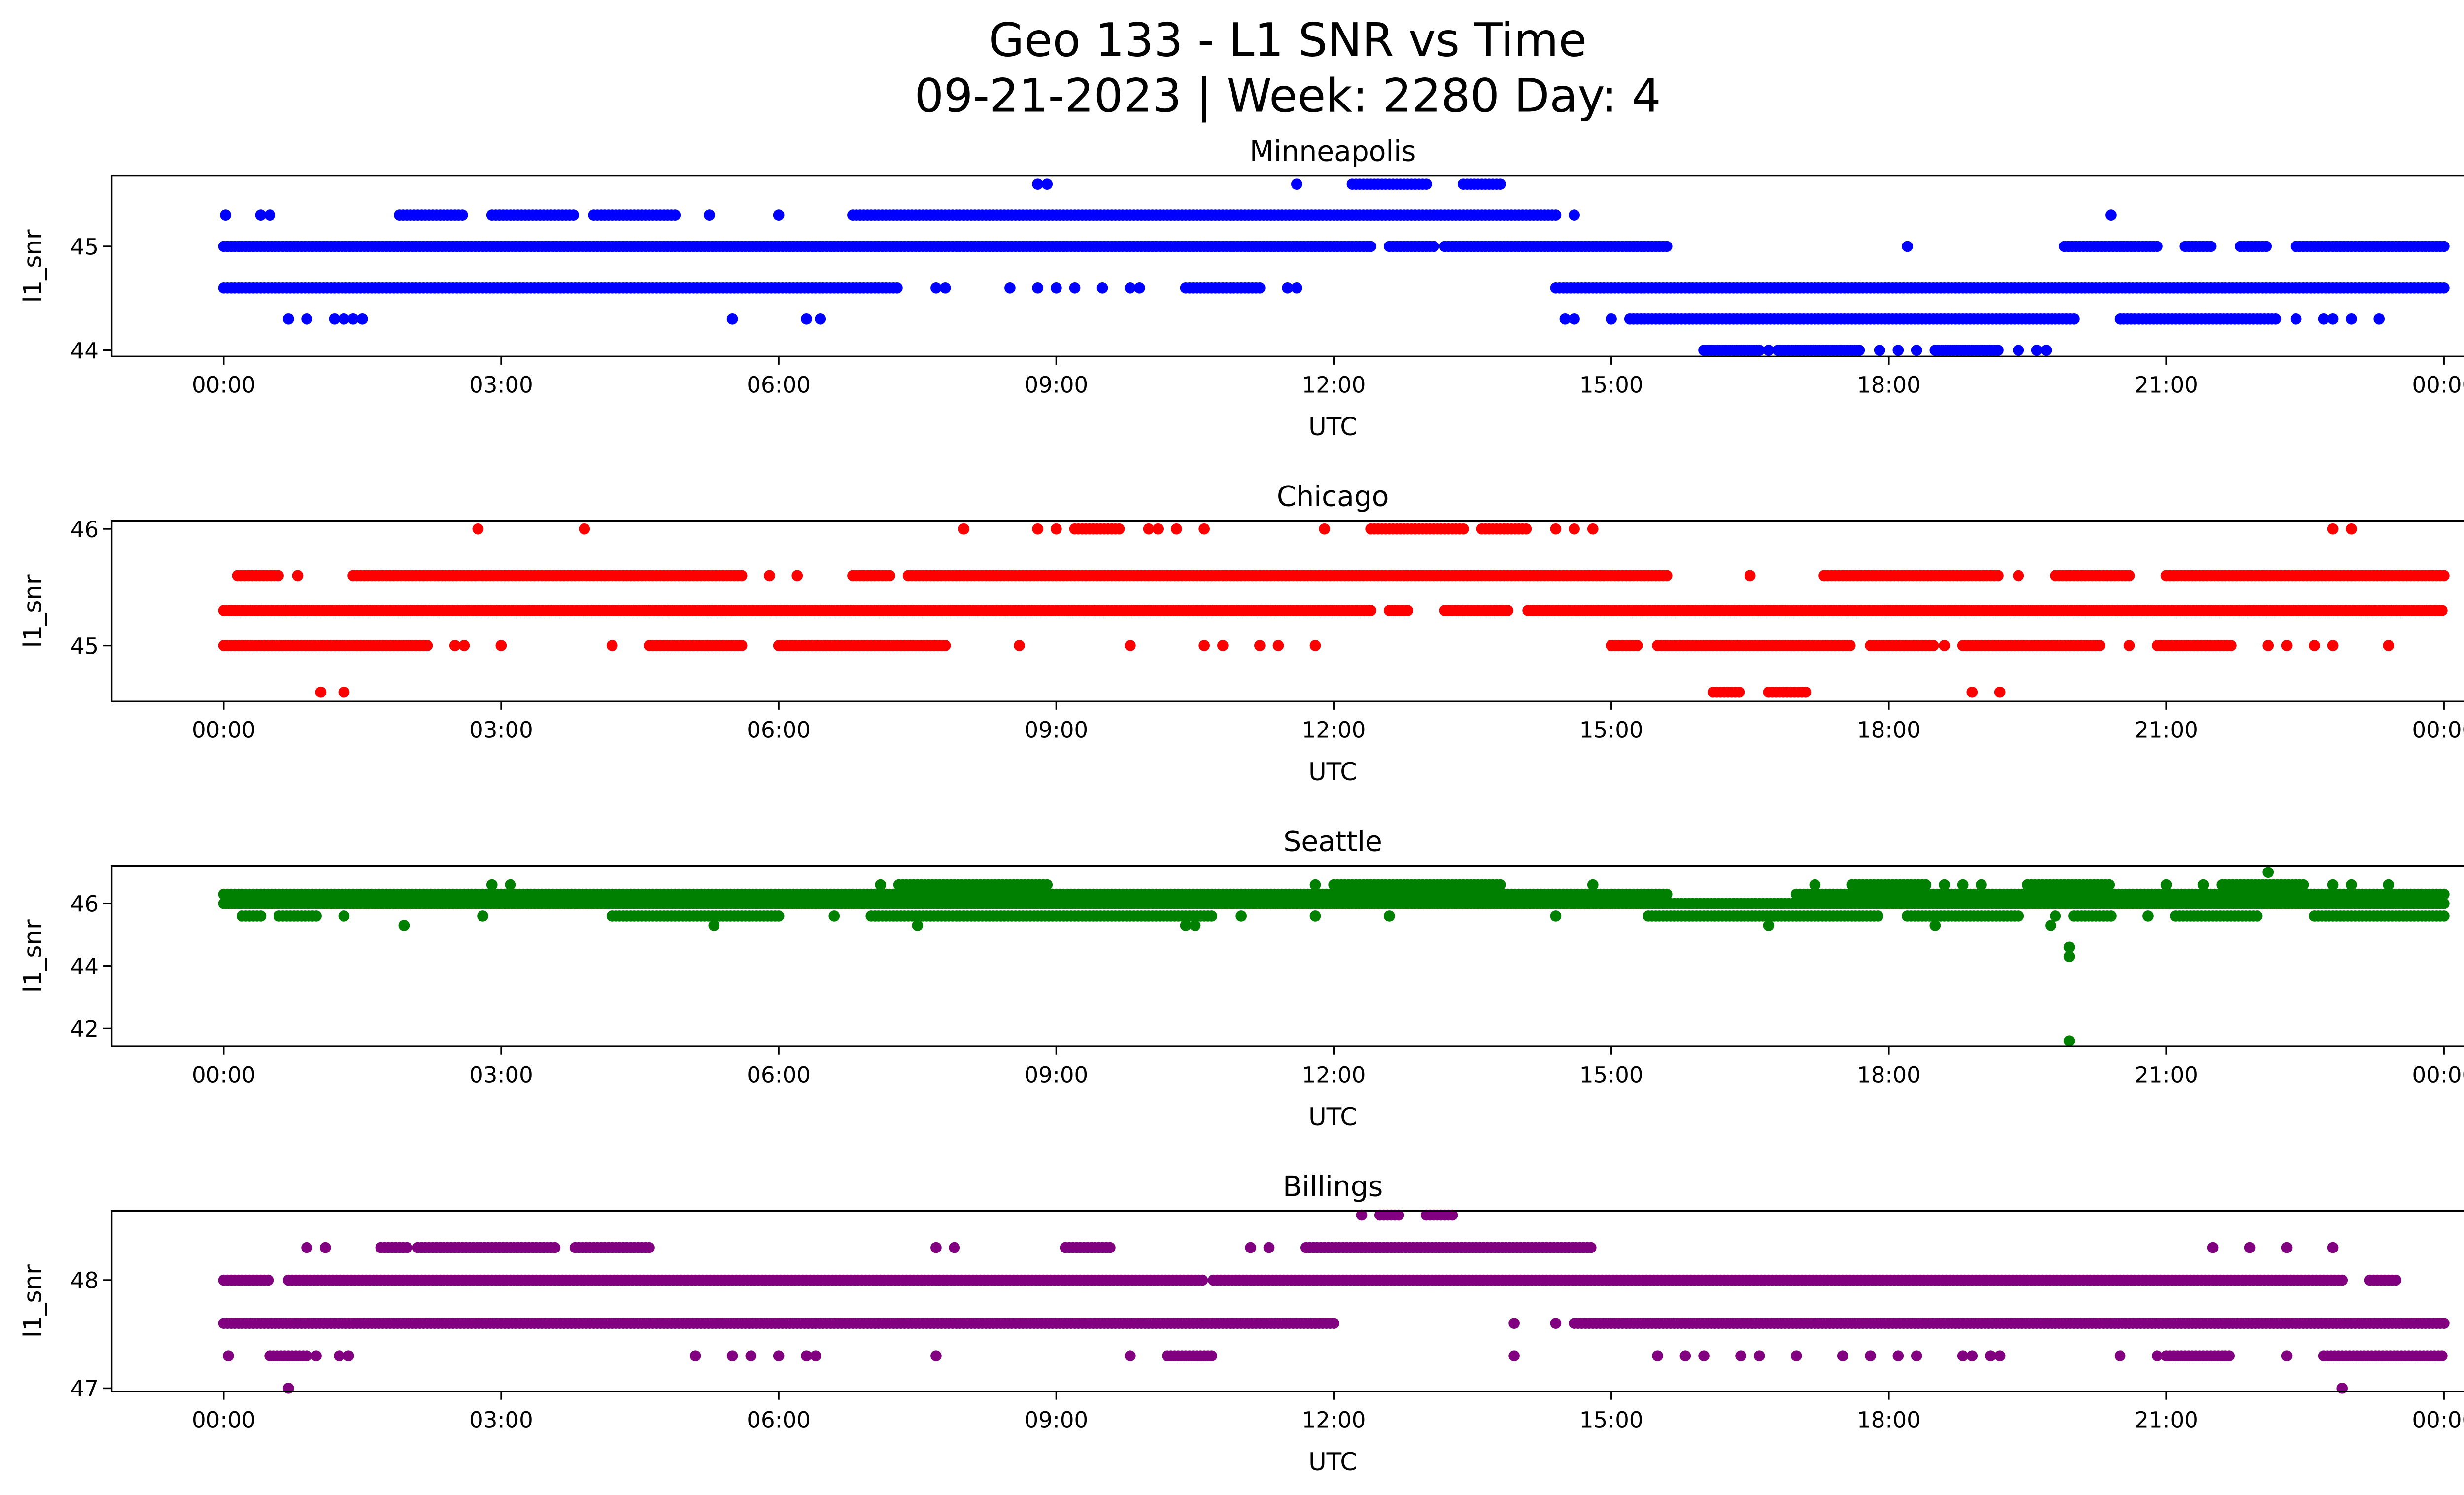 The image size is (2464, 1495). Describe the element at coordinates (84, 247) in the screenshot. I see `y-tick-label: 45` at that location.